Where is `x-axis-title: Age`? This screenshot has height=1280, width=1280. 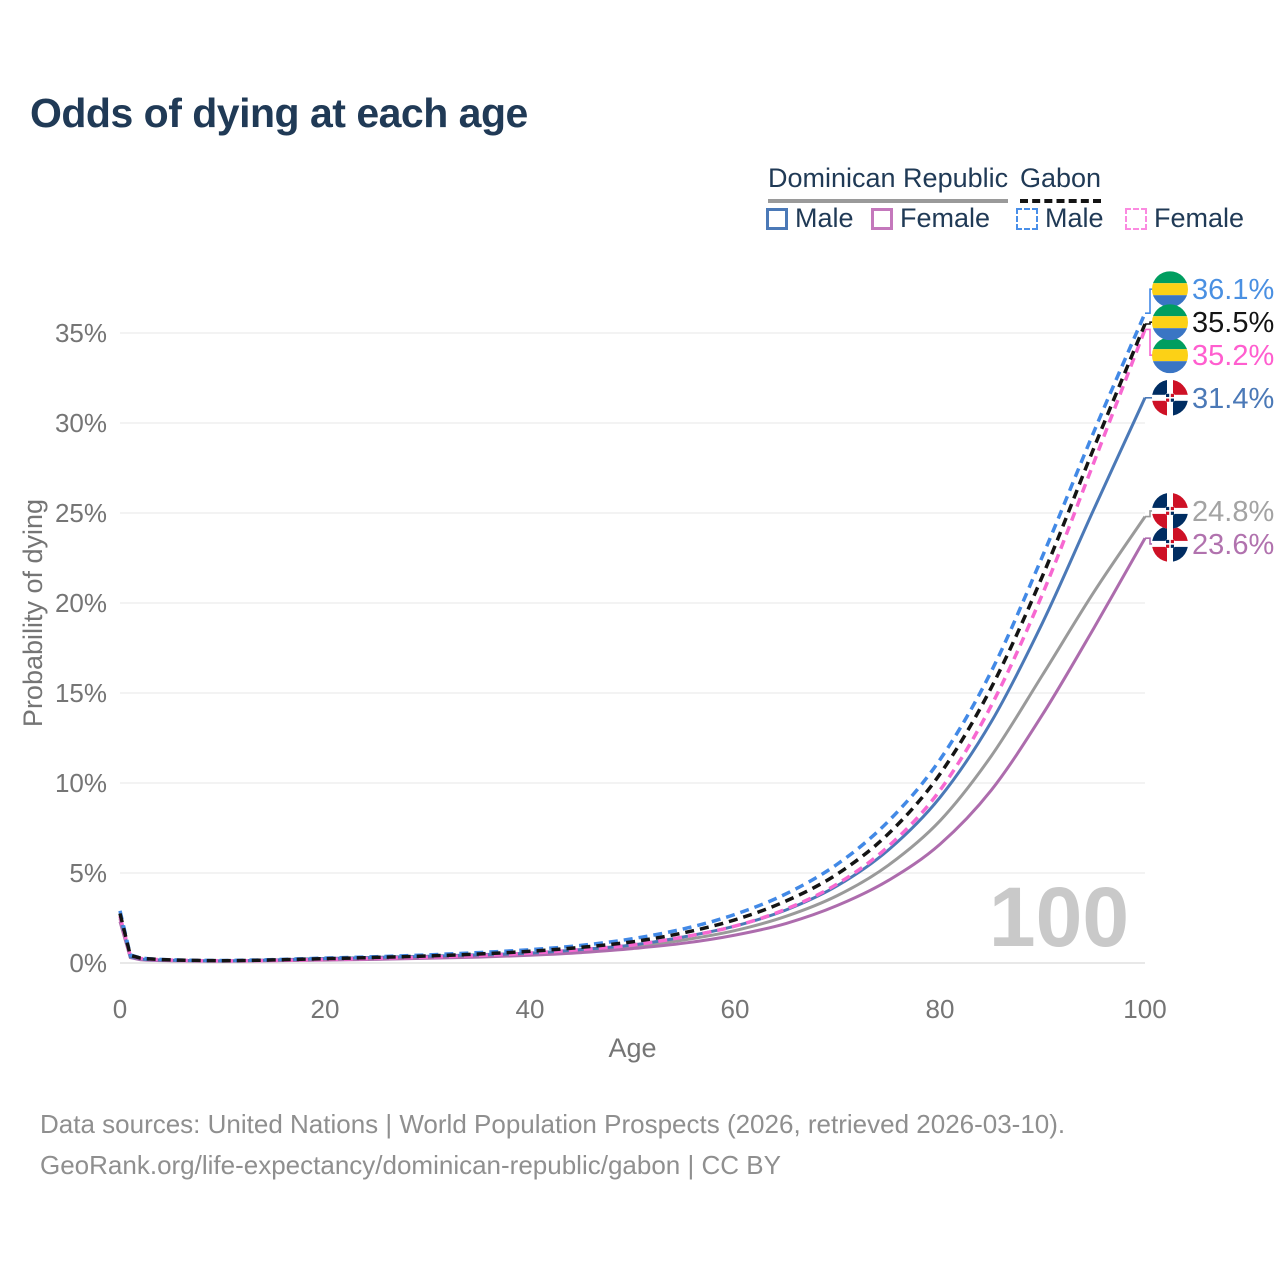 x-axis-title: Age is located at coordinates (632, 1048).